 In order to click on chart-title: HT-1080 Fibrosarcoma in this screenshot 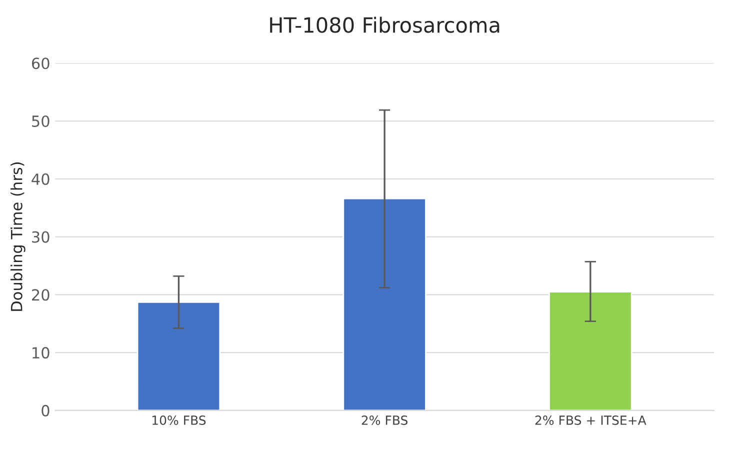, I will do `click(385, 24)`.